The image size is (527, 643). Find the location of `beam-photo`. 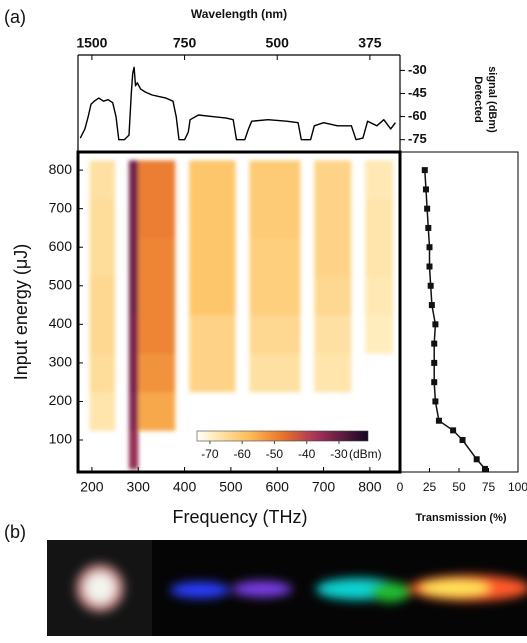

beam-photo is located at coordinates (287, 588).